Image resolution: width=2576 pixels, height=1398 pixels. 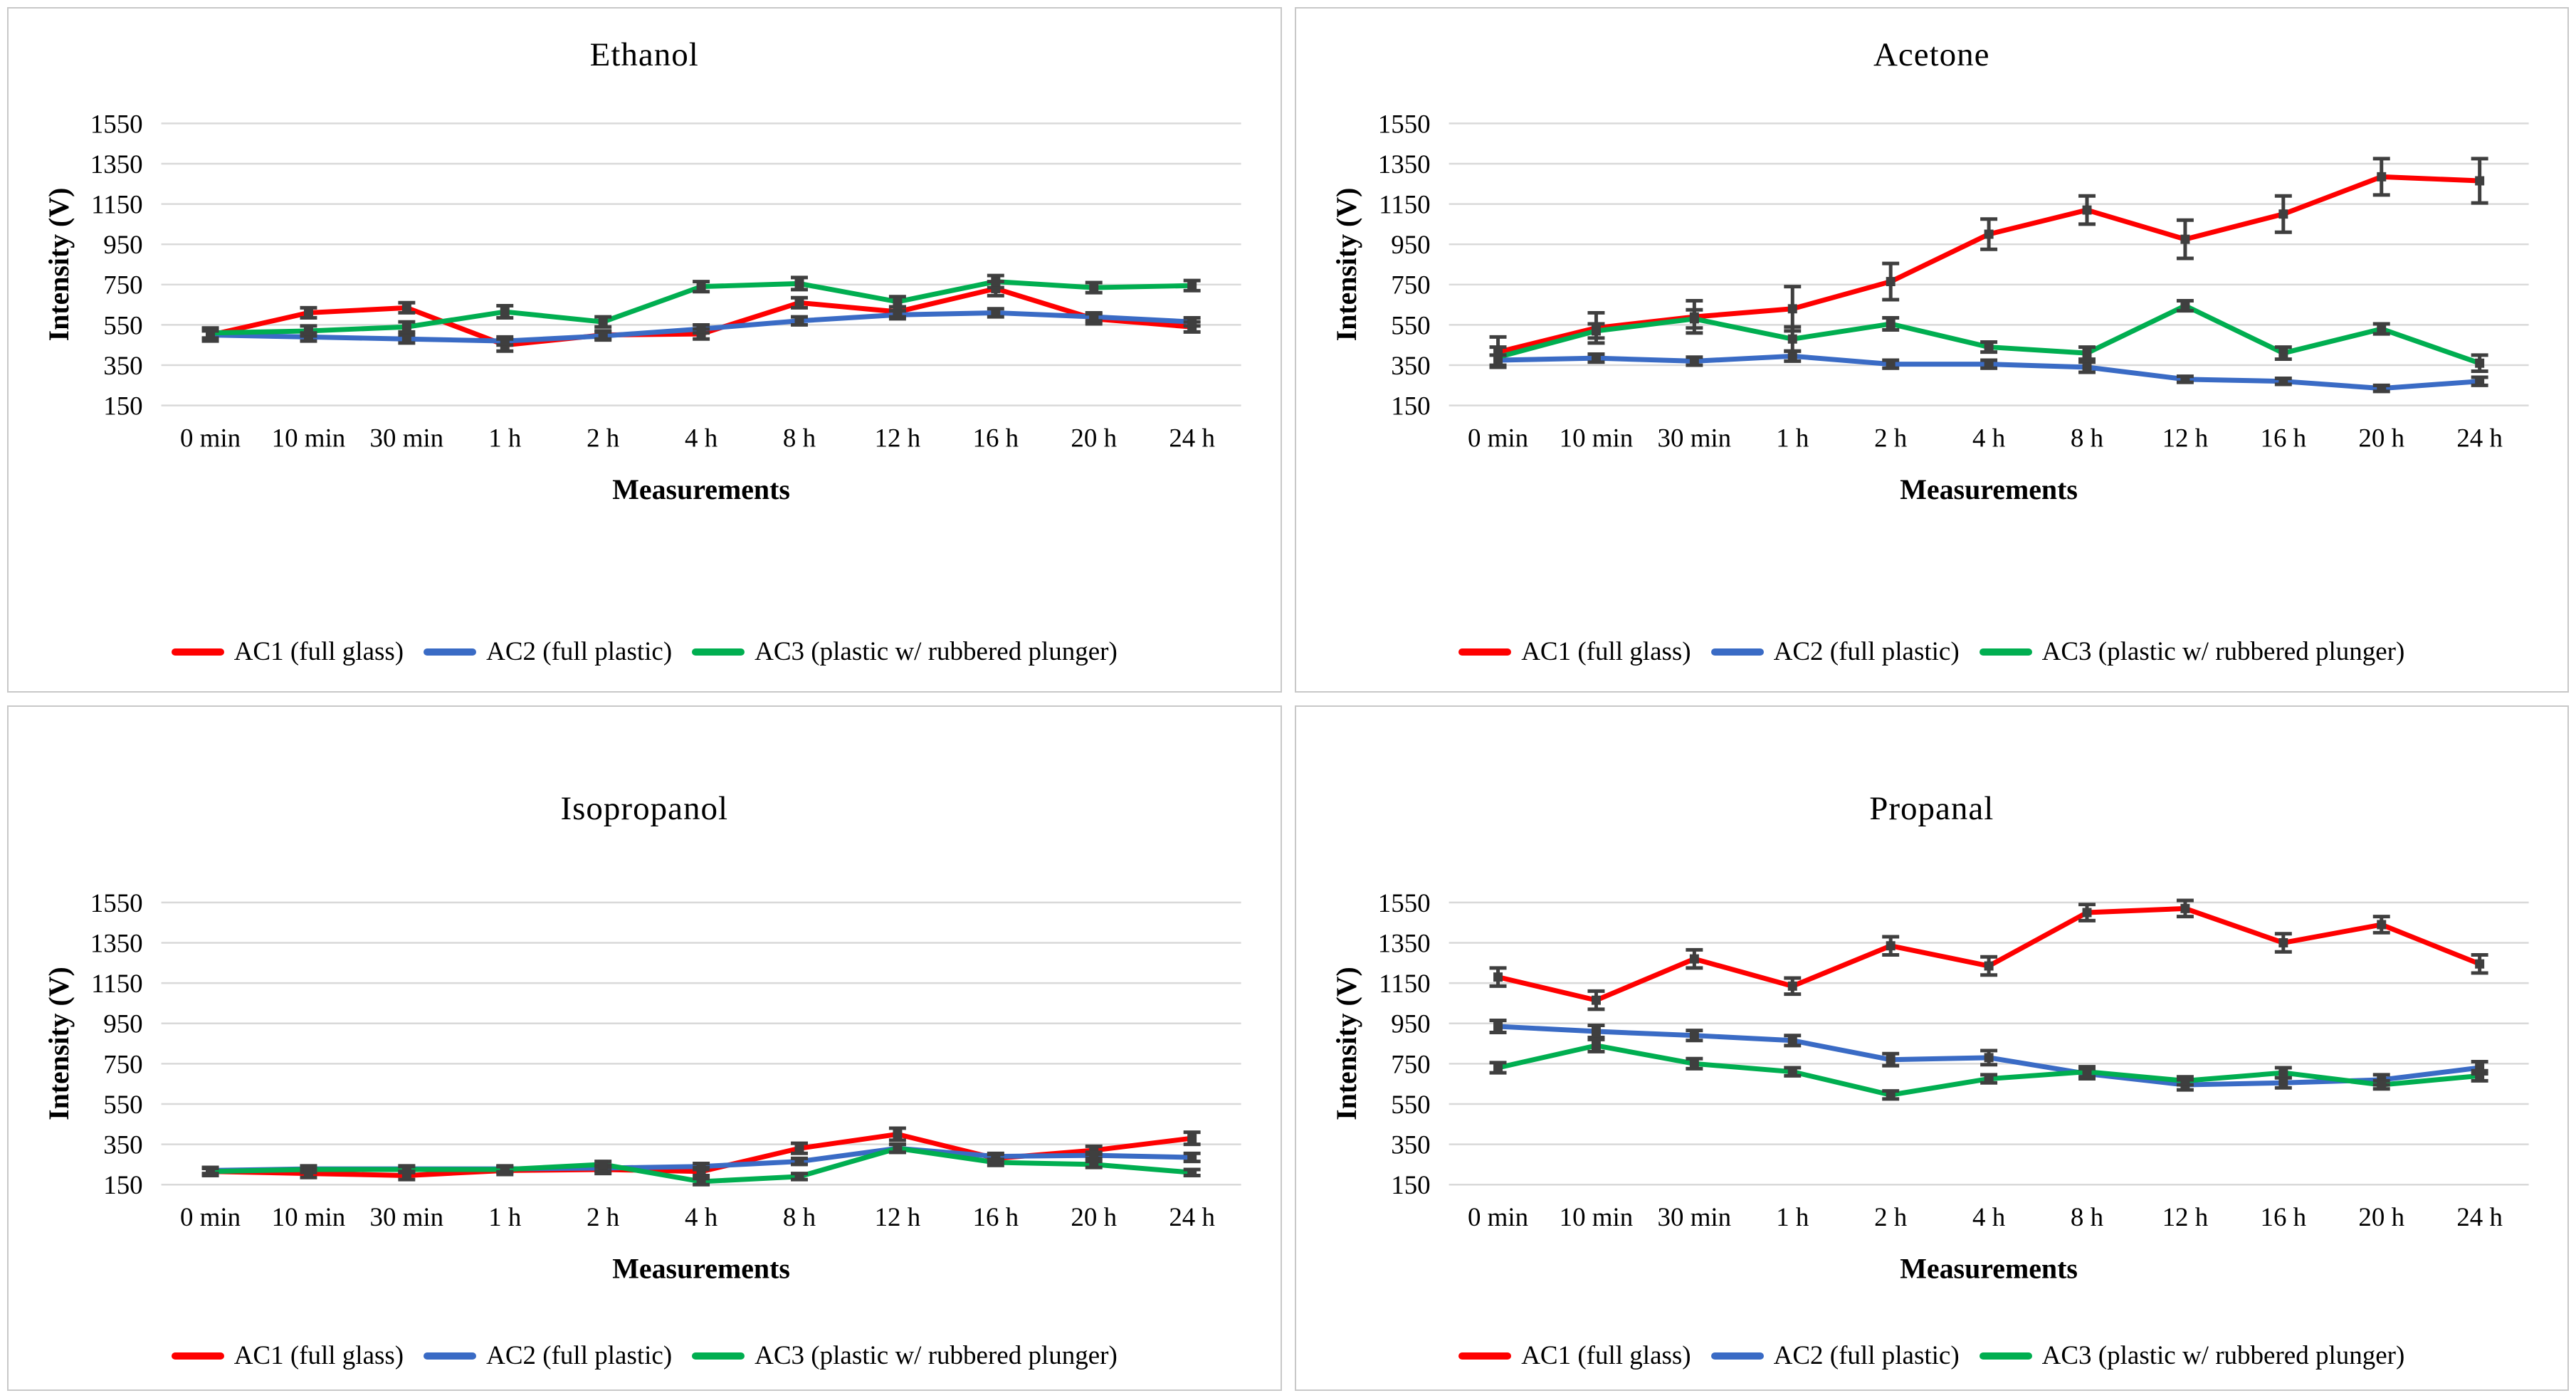 What do you see at coordinates (579, 651) in the screenshot?
I see `legend-label-ac2: AC2 (full plastic)` at bounding box center [579, 651].